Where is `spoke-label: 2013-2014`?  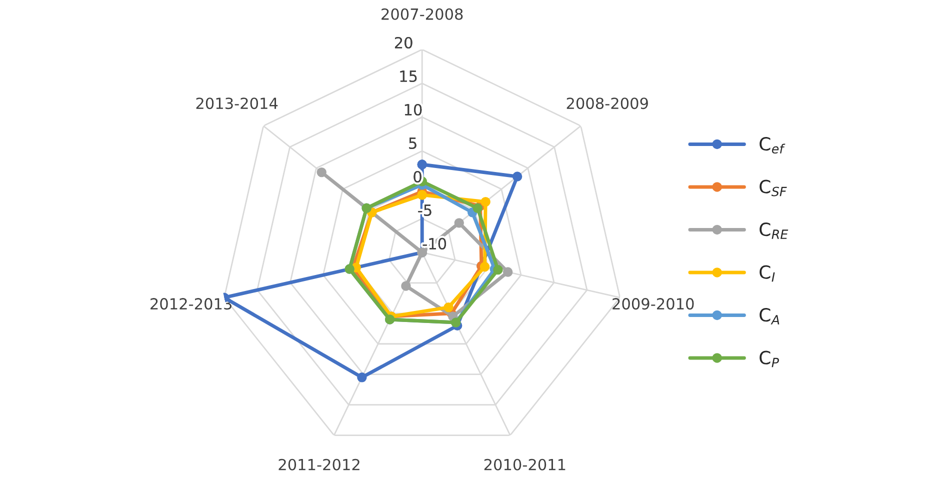
spoke-label: 2013-2014 is located at coordinates (237, 104).